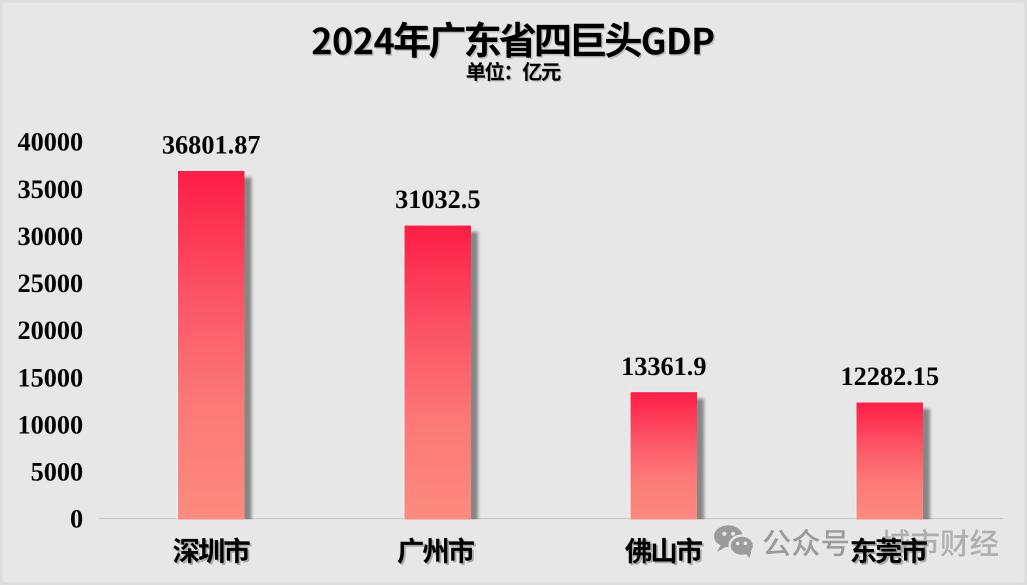 This screenshot has width=1027, height=585. Describe the element at coordinates (50, 330) in the screenshot. I see `svg-text: 20000` at that location.